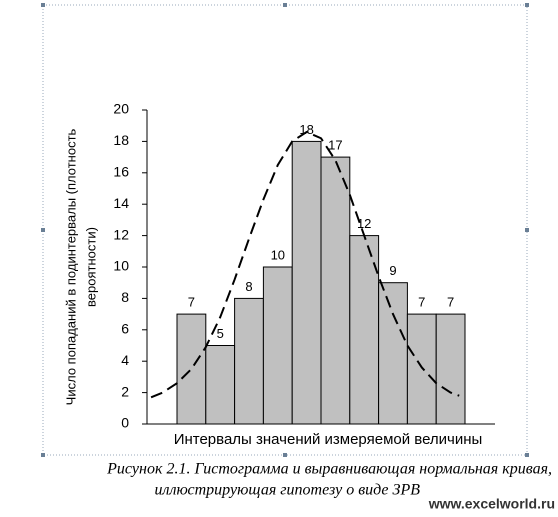 The height and width of the screenshot is (517, 558). Describe the element at coordinates (306, 129) in the screenshot. I see `data-label: 18` at that location.